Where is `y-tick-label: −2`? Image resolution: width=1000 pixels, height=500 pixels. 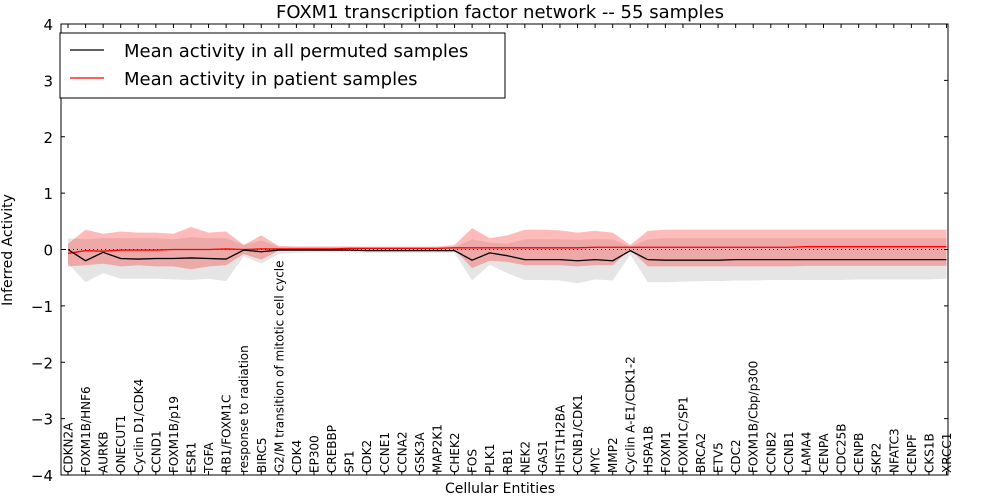 y-tick-label: −2 is located at coordinates (42, 363).